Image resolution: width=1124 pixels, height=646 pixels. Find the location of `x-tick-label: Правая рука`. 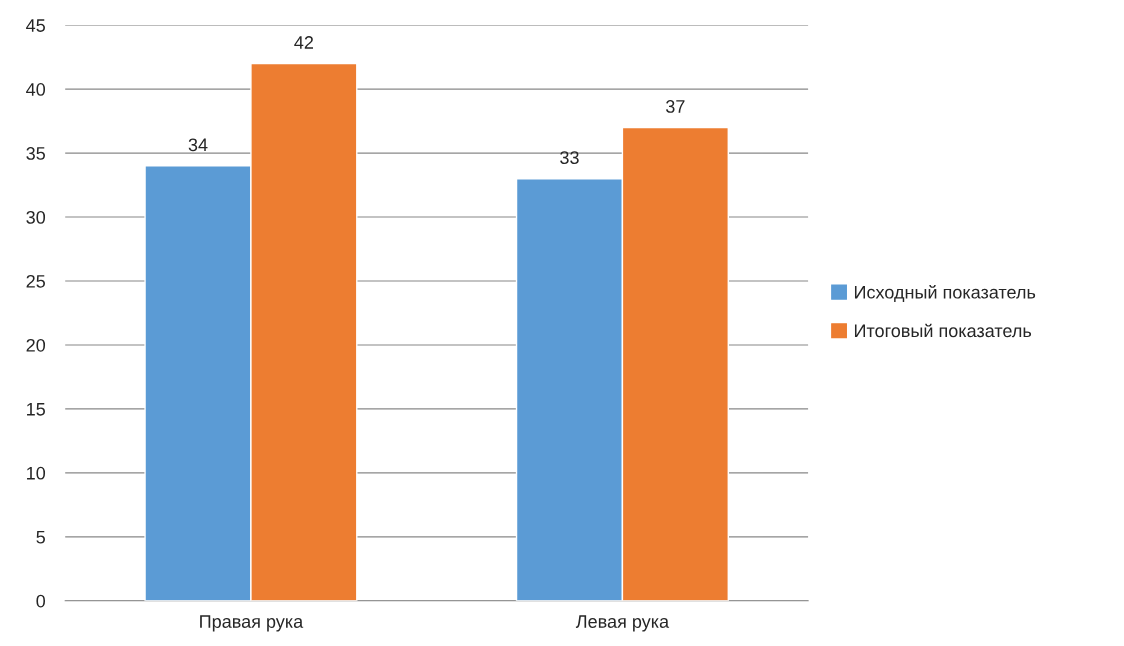

x-tick-label: Правая рука is located at coordinates (252, 623).